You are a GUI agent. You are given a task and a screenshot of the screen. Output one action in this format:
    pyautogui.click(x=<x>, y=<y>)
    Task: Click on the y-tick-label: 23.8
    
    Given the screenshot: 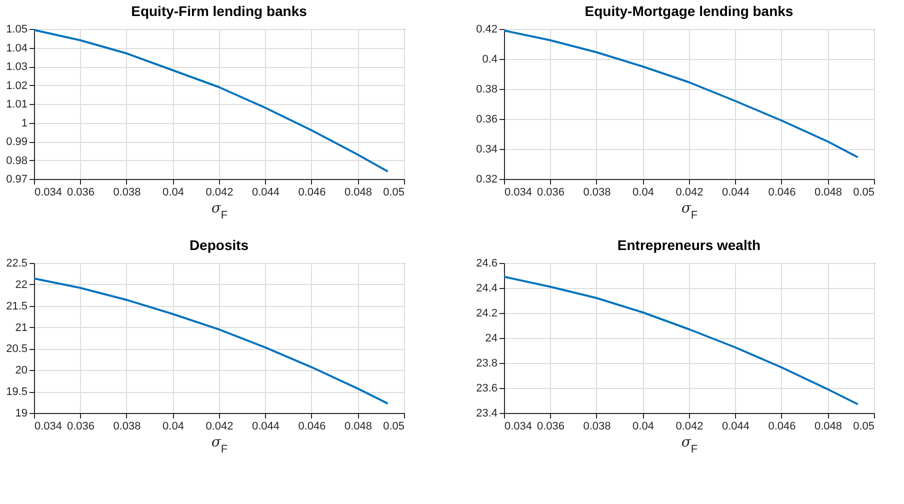 What is the action you would take?
    pyautogui.click(x=487, y=364)
    